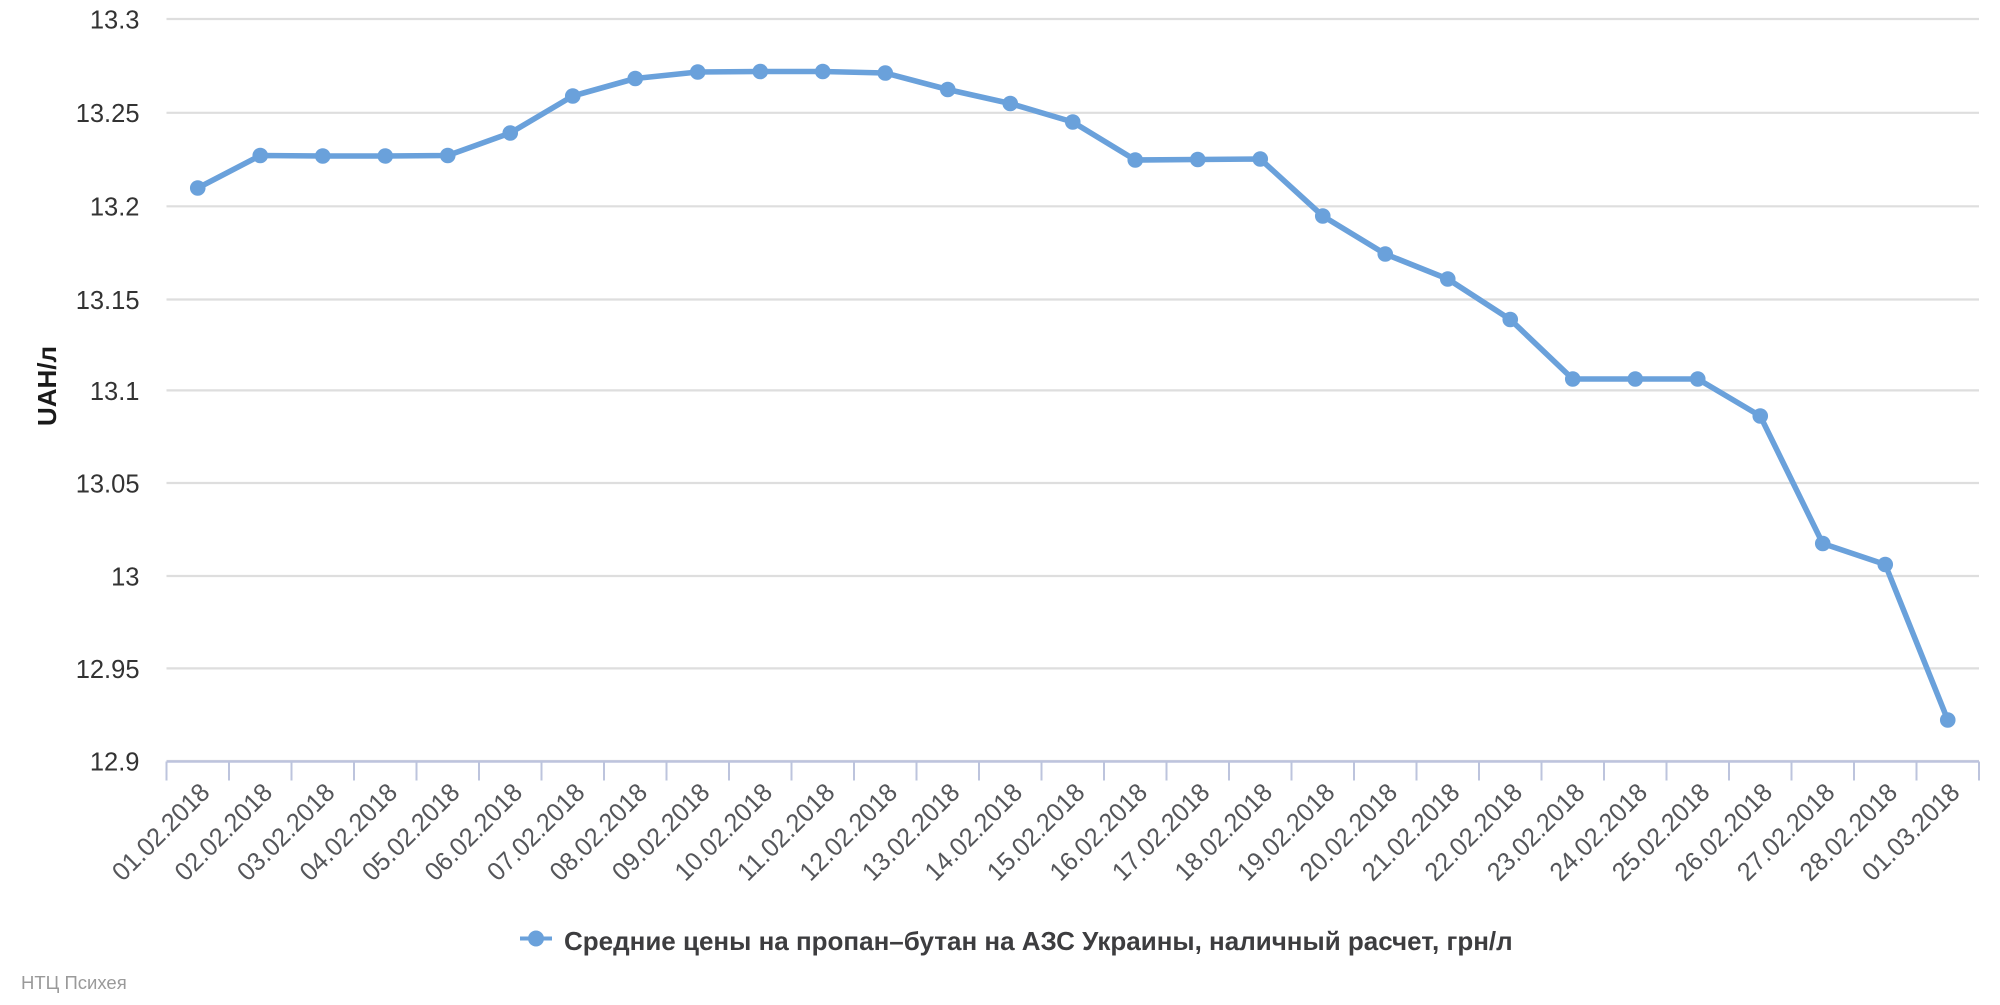 The height and width of the screenshot is (1005, 2000). What do you see at coordinates (47, 386) in the screenshot?
I see `svg-text: UAH/л` at bounding box center [47, 386].